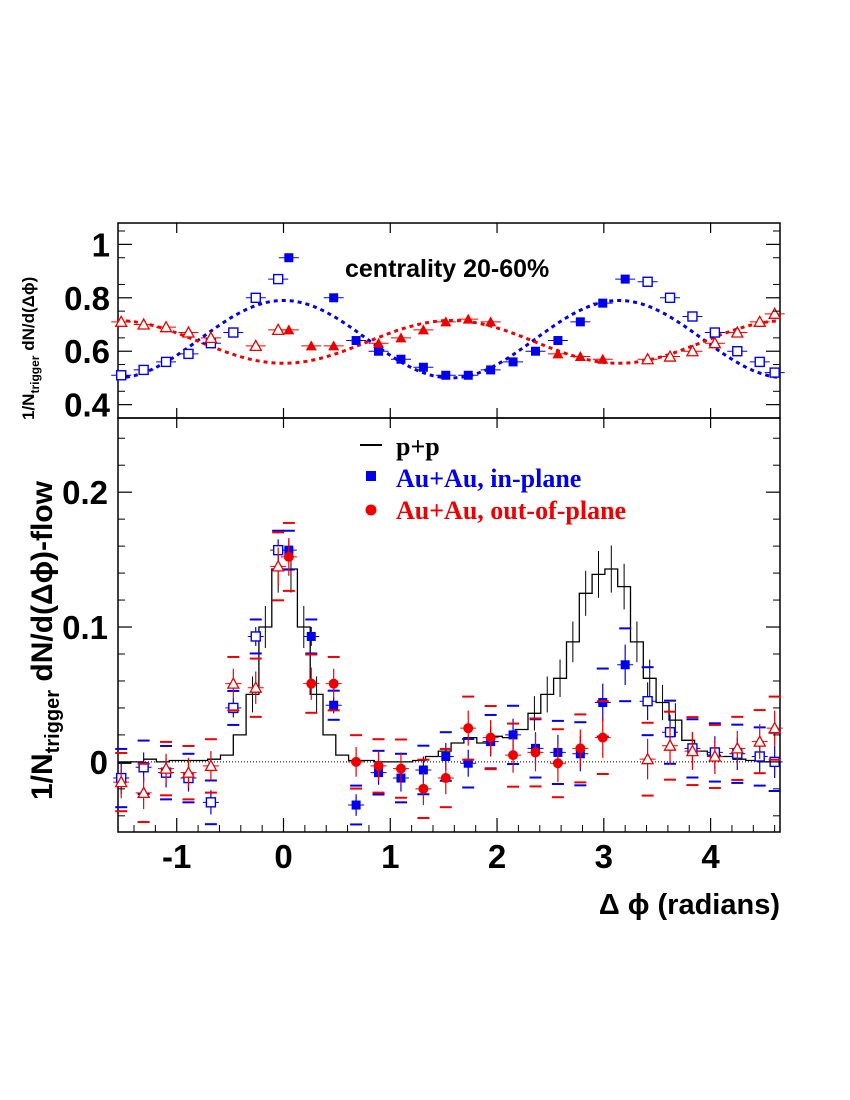 Image resolution: width=850 pixels, height=1100 pixels. I want to click on bottom-xtick-label: 1, so click(390, 856).